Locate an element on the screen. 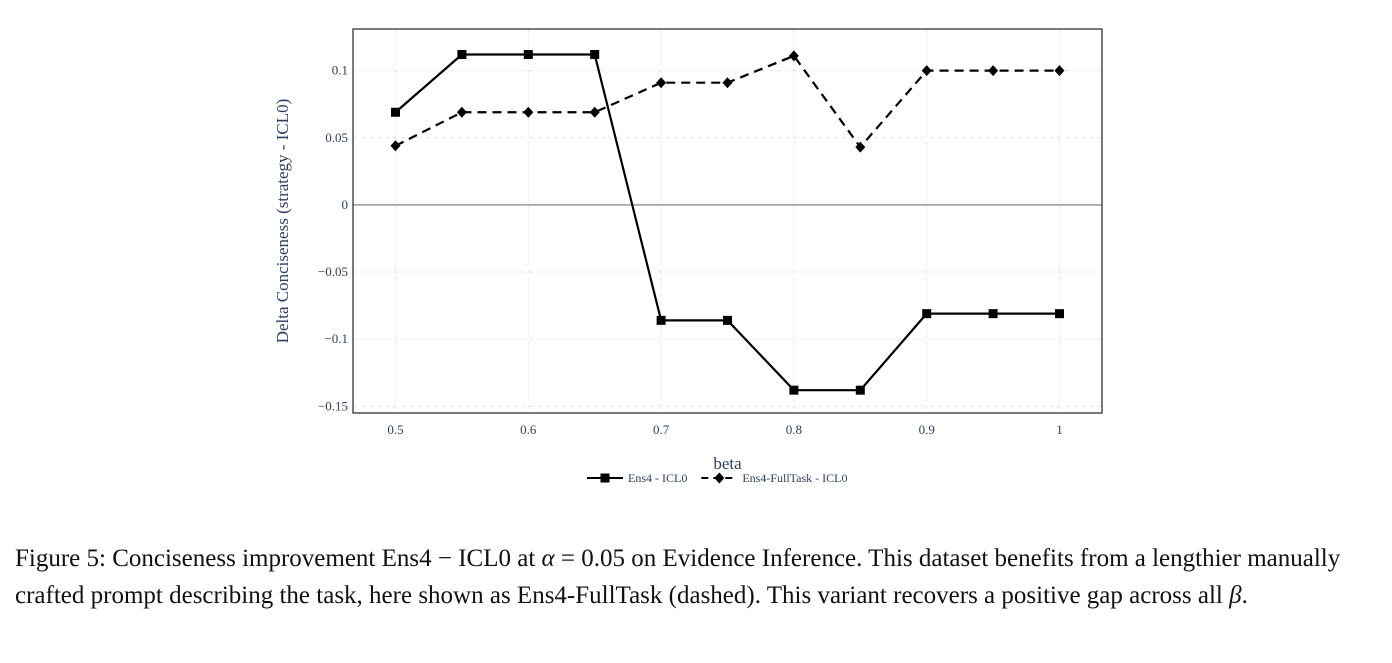 This screenshot has height=663, width=1392. x-axis-title: beta is located at coordinates (727, 463).